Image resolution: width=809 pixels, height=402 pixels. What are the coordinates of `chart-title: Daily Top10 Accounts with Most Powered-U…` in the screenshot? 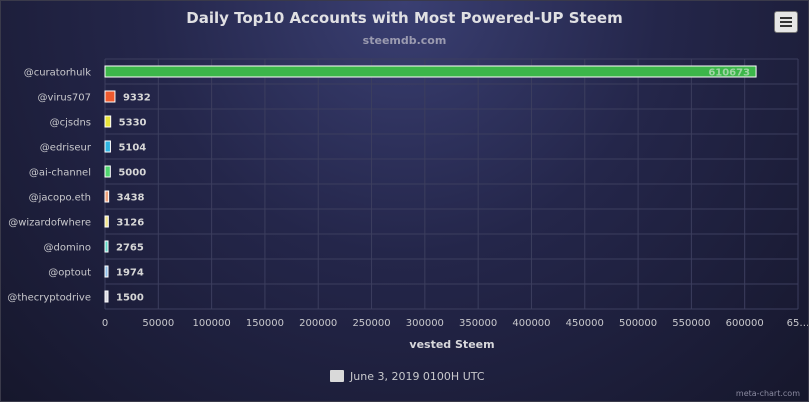 It's located at (404, 18).